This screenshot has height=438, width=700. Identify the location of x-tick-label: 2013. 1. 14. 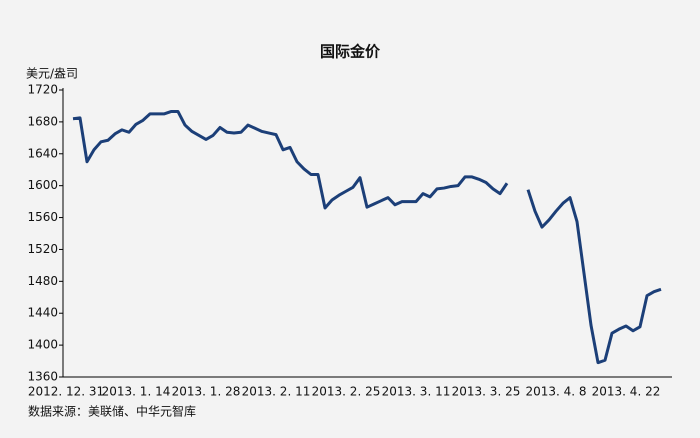
(136, 392).